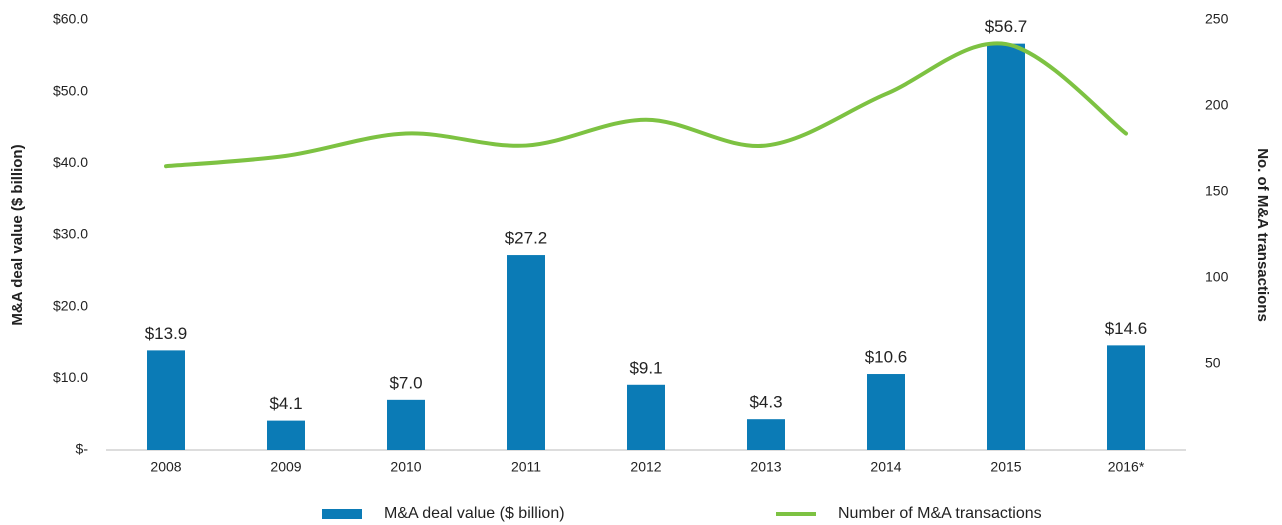  Describe the element at coordinates (765, 467) in the screenshot. I see `x-tick-label: 2013` at that location.